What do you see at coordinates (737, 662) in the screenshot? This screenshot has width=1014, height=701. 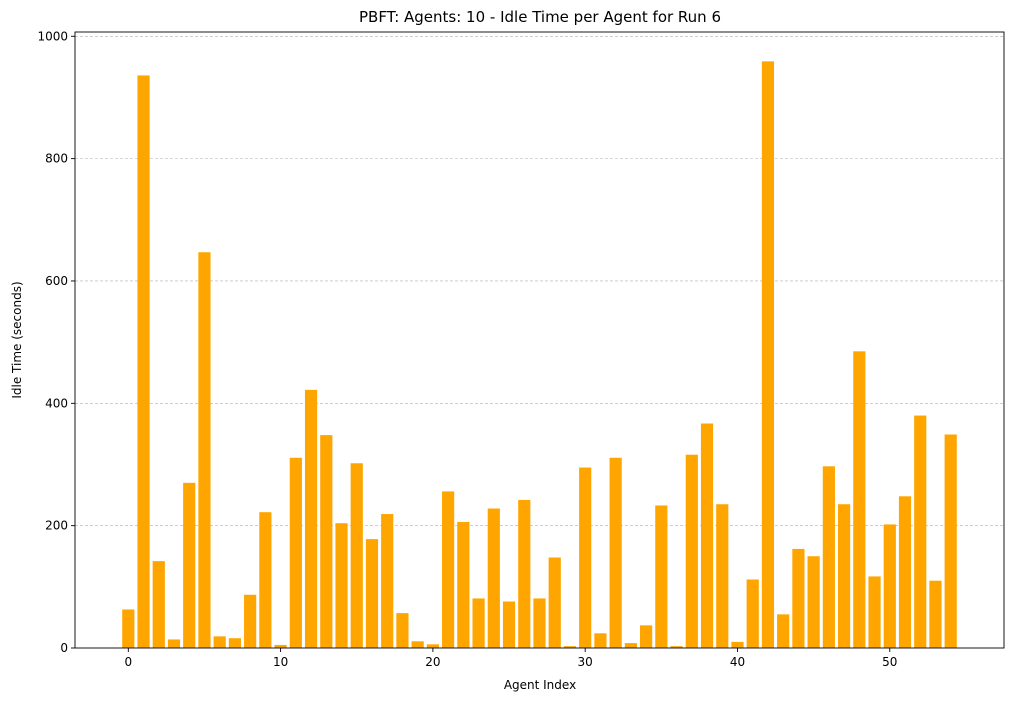 I see `x-tick-label: 40` at bounding box center [737, 662].